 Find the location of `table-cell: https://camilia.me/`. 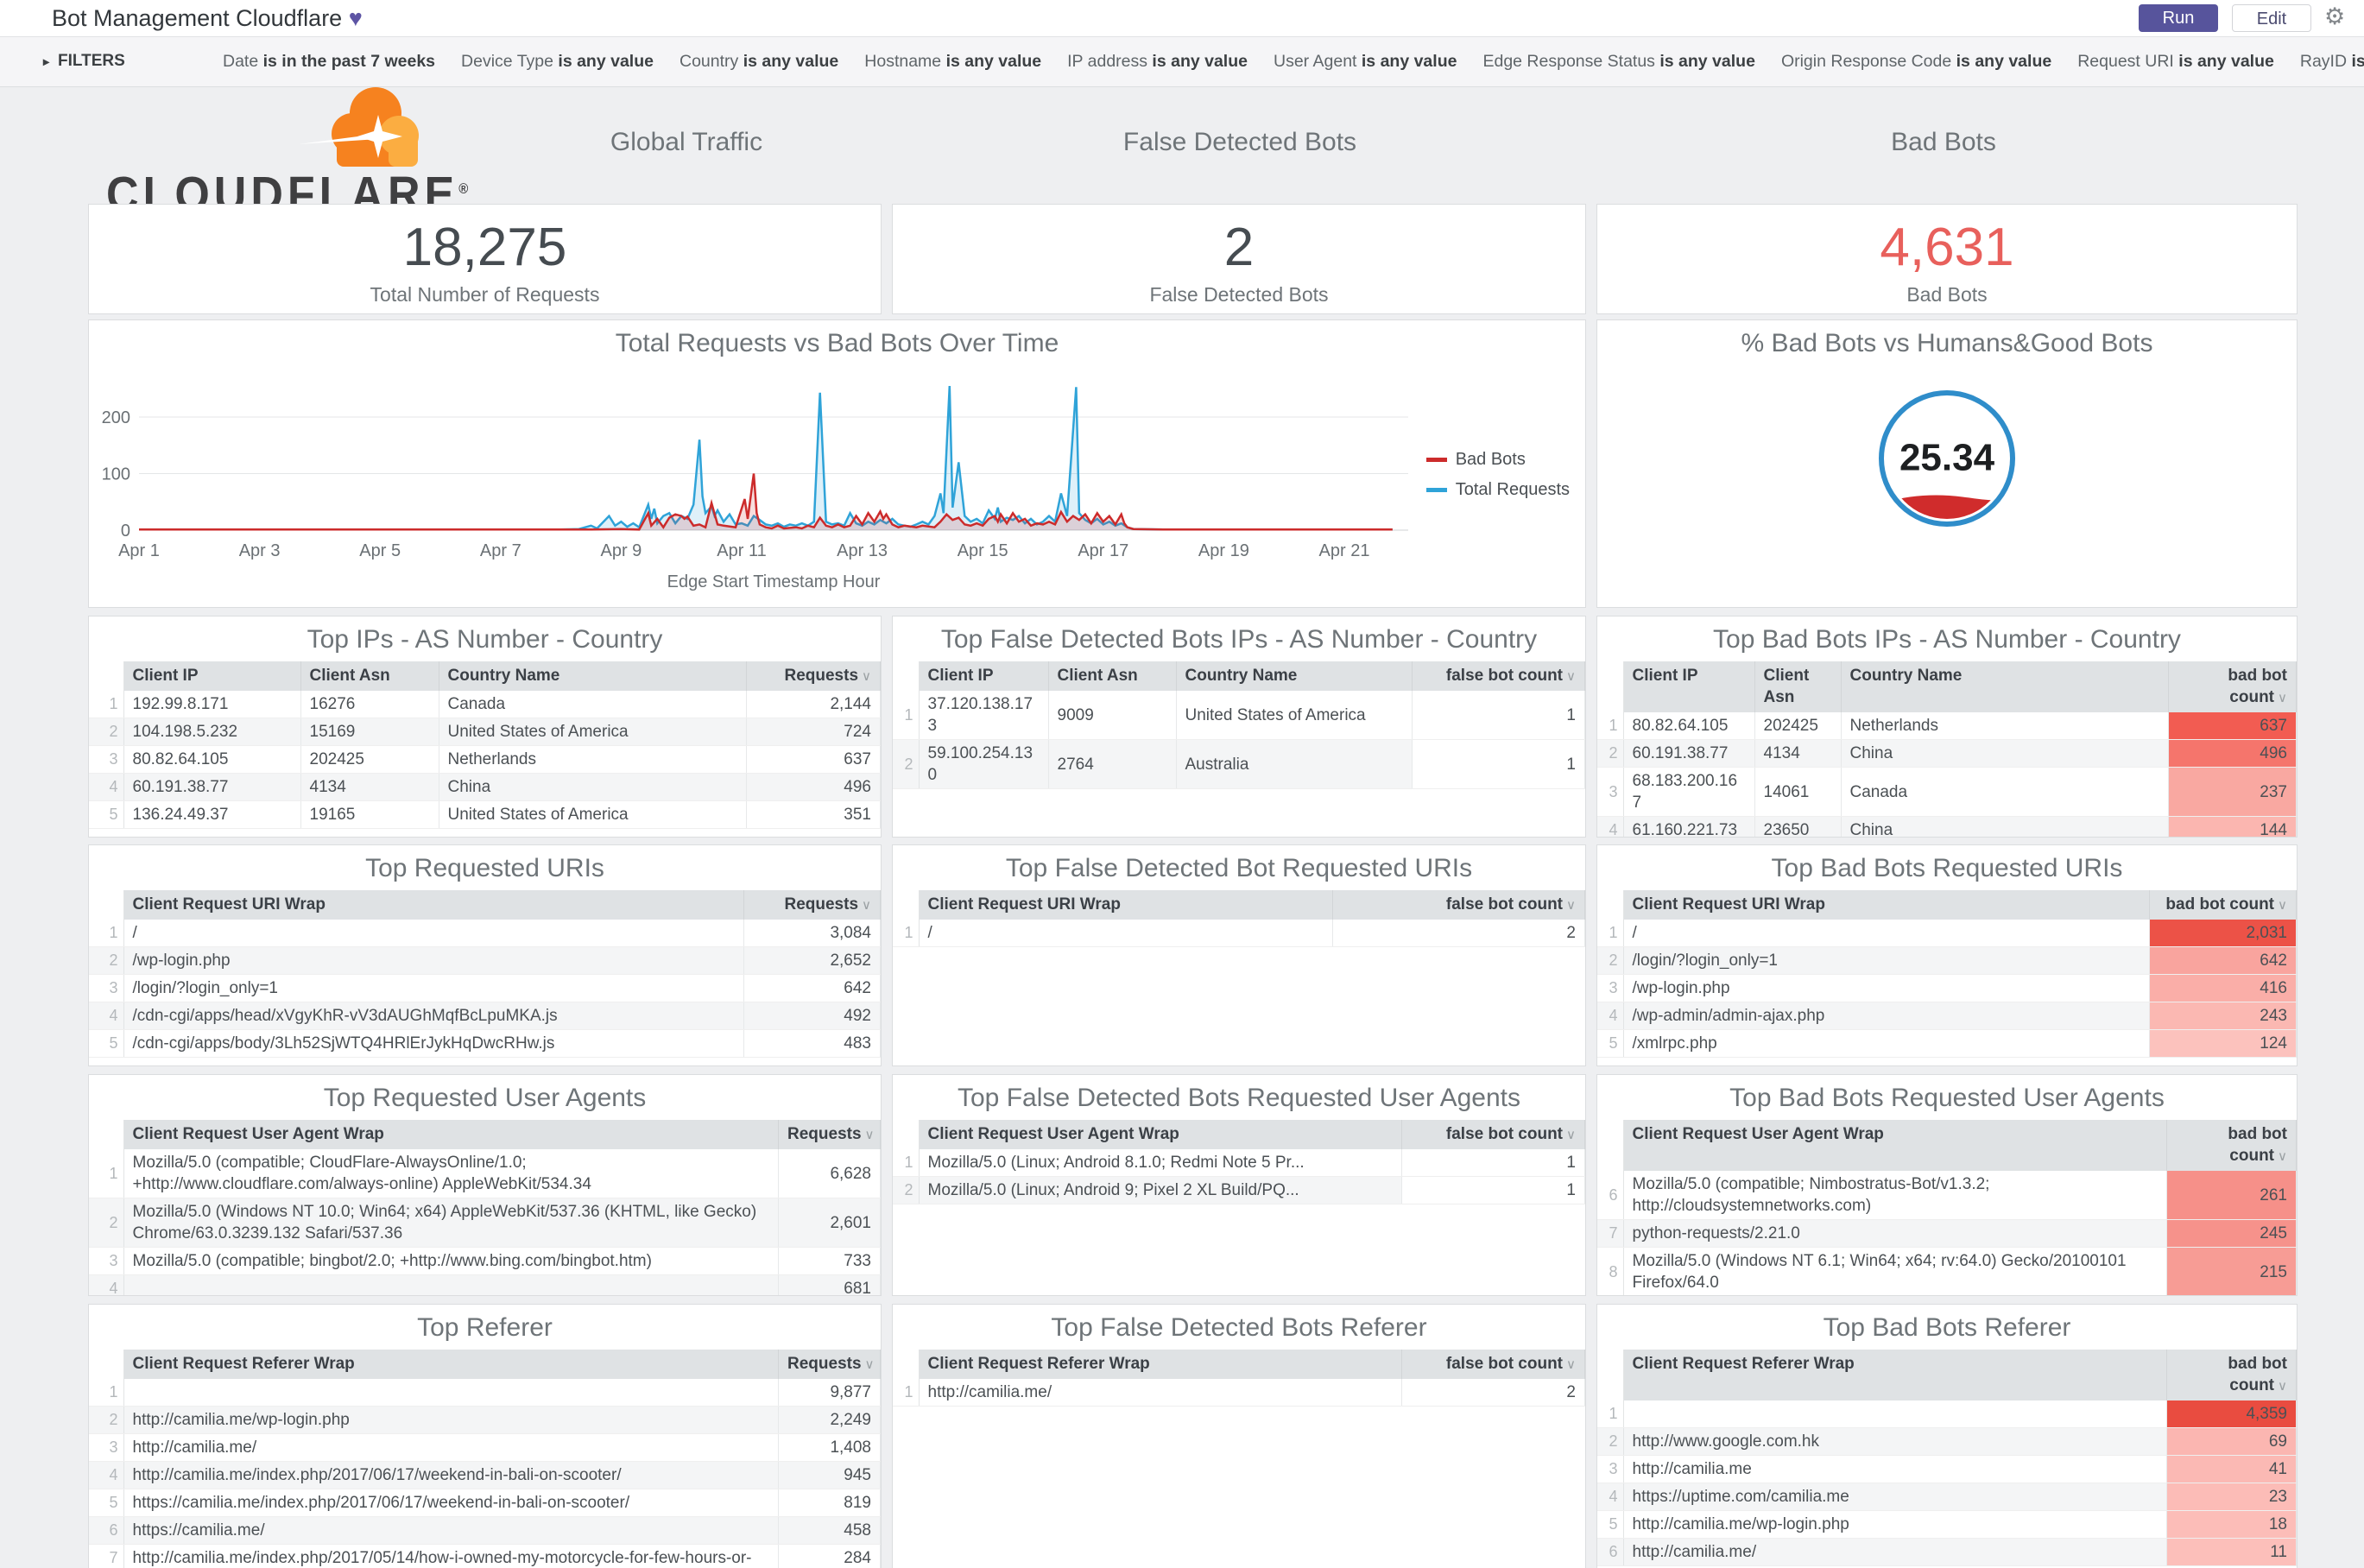

table-cell: https://camilia.me/ is located at coordinates (451, 1531).